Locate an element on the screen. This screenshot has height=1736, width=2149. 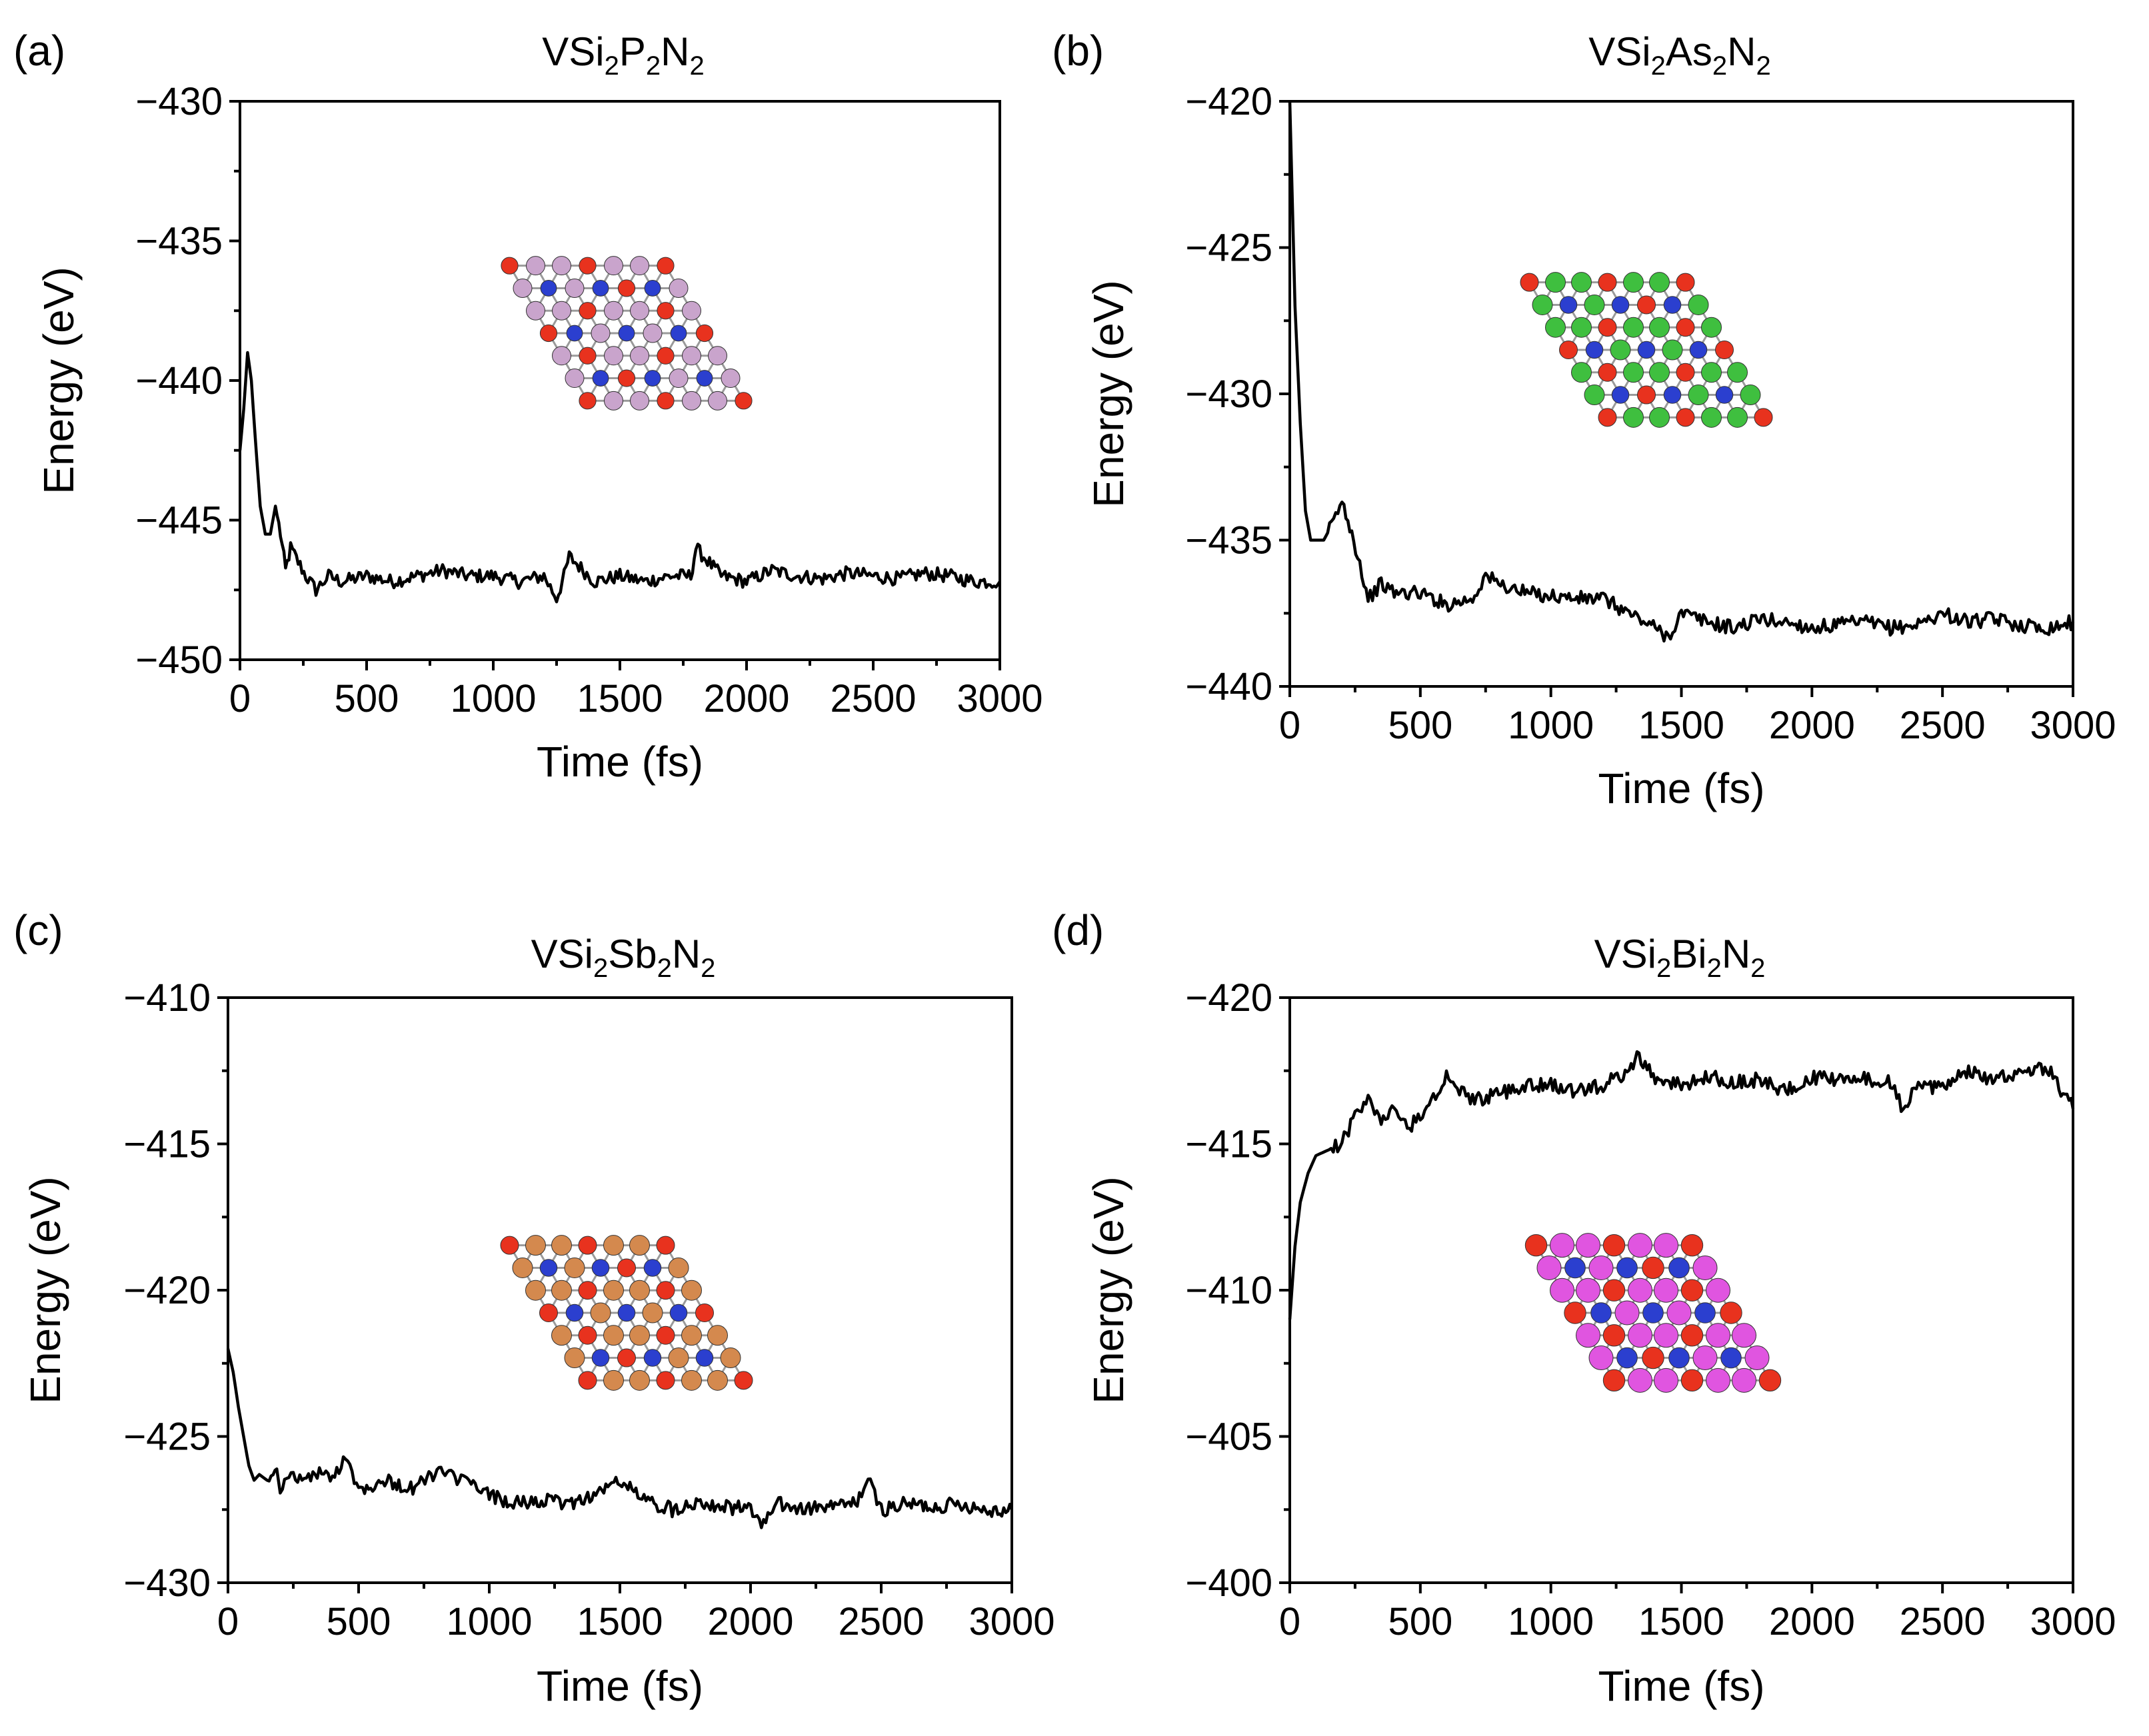
x-tick-label: 500 is located at coordinates (1420, 1621).